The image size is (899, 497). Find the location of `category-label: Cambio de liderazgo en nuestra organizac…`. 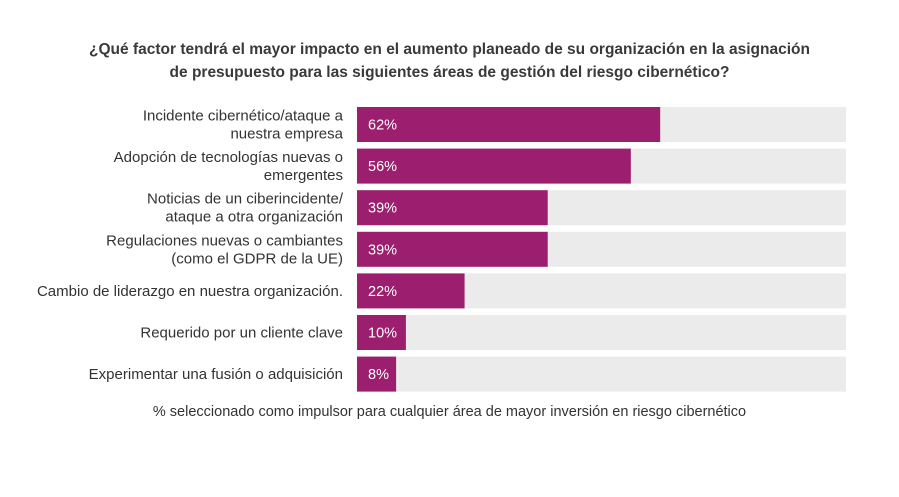

category-label: Cambio de liderazgo en nuestra organizac… is located at coordinates (190, 291).